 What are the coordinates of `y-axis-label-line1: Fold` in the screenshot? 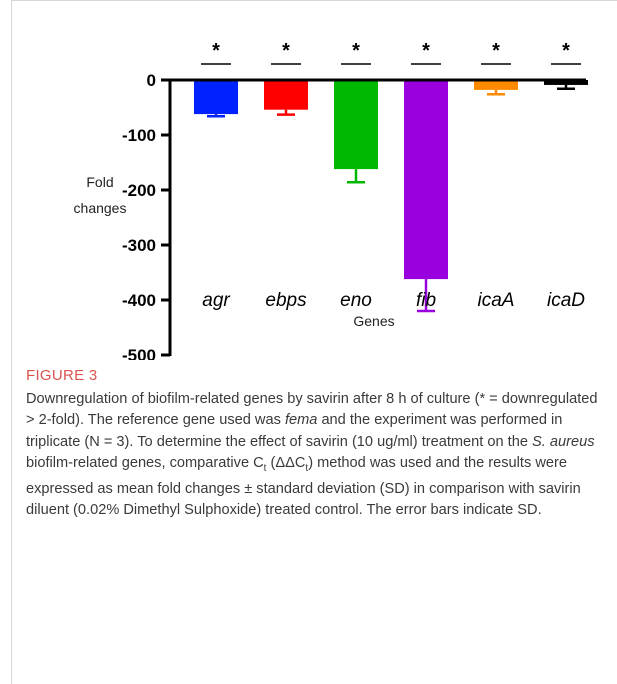 It's located at (99, 182).